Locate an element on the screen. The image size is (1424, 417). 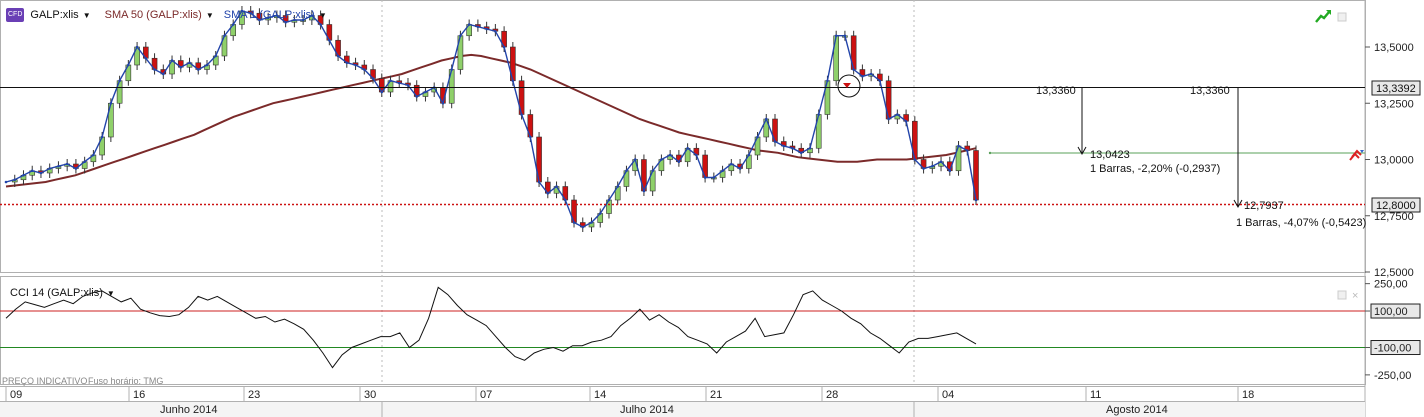
symbol-label: GALP:xlis is located at coordinates (54, 15).